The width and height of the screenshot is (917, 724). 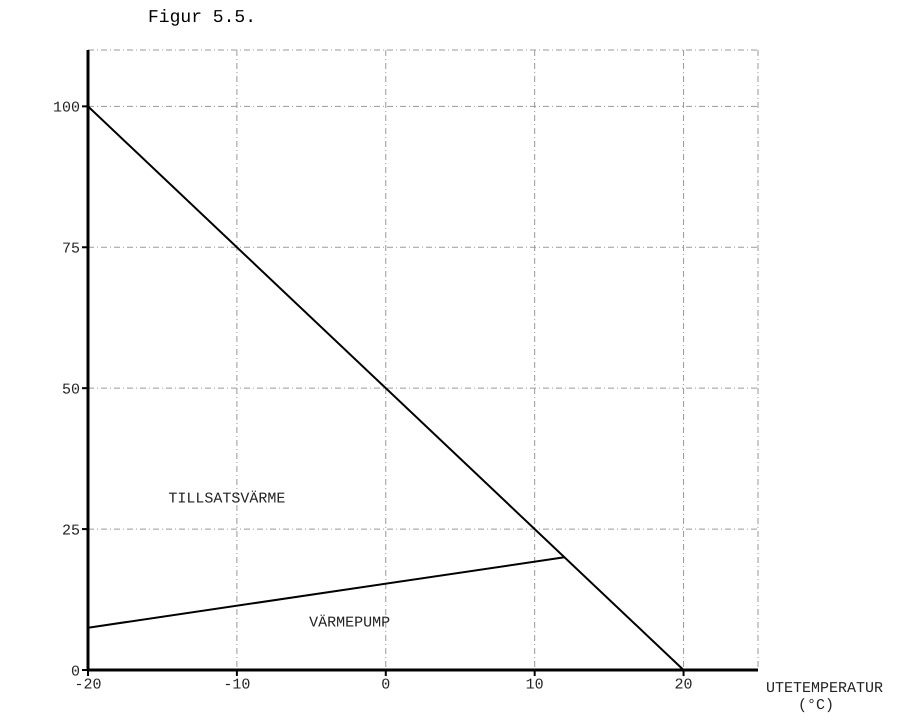 I want to click on y-tick-label: 100, so click(x=66, y=108).